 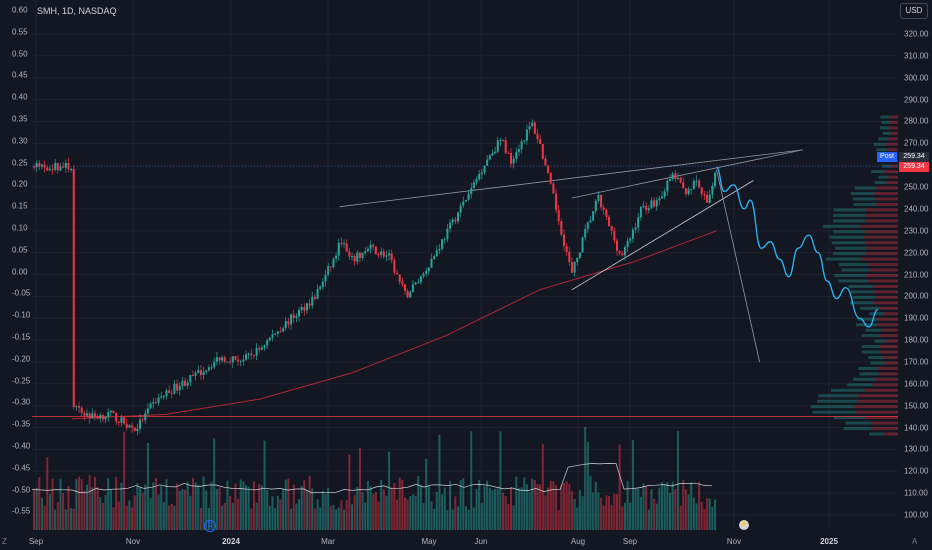 I want to click on timezone-button: Z, so click(x=4, y=541).